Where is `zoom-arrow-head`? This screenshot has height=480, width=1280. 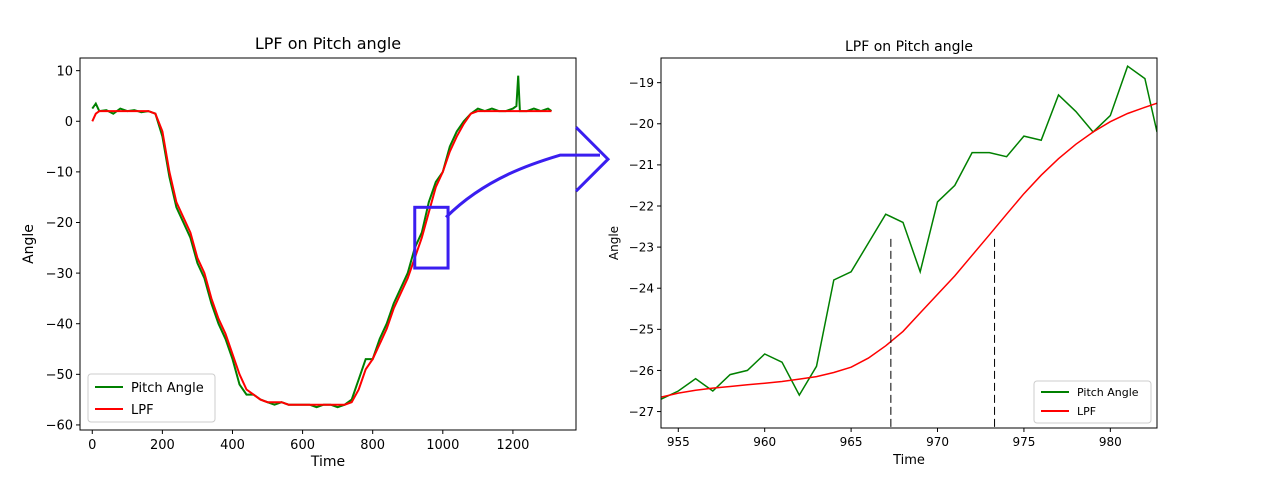
zoom-arrow-head is located at coordinates (592, 159).